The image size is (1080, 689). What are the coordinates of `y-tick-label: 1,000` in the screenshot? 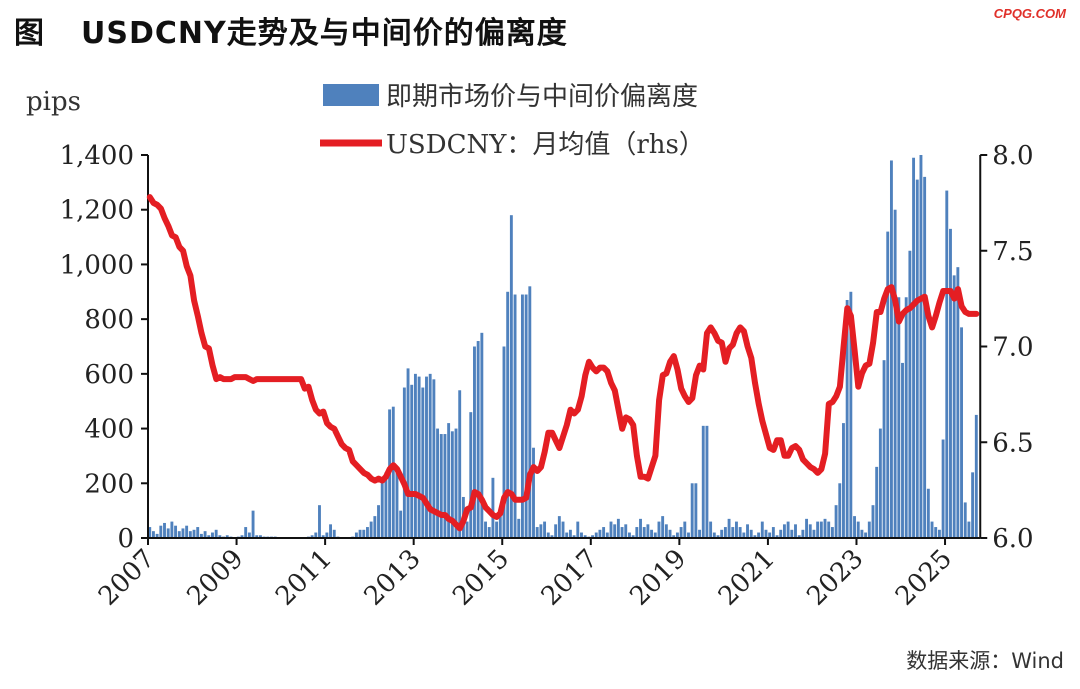 It's located at (97, 265).